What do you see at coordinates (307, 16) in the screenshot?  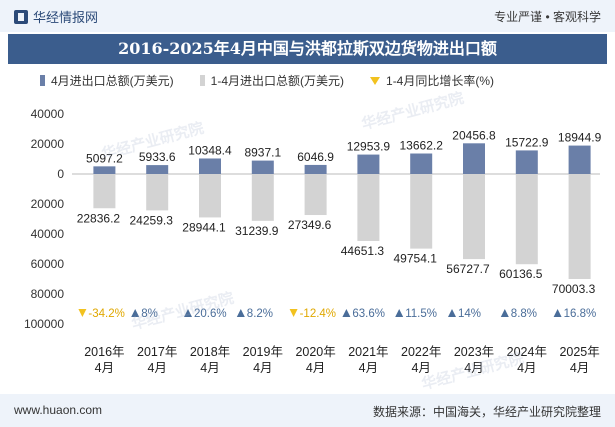 I see `top-bar: 华经情报网 专业严谨 • 客观科学` at bounding box center [307, 16].